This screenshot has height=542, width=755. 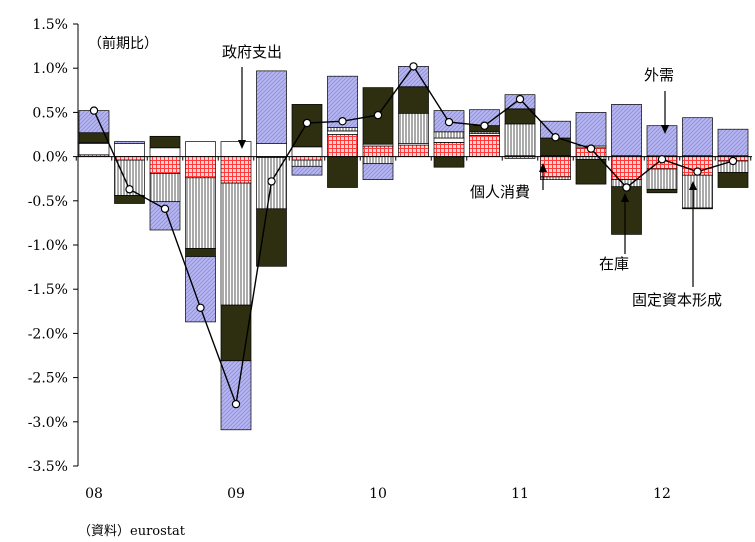 What do you see at coordinates (200, 149) in the screenshot?
I see `bar-segment-2-2008Q4` at bounding box center [200, 149].